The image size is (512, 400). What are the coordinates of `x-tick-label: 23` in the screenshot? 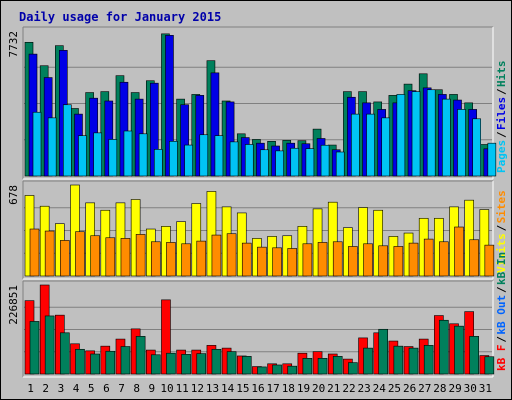 It's located at (364, 388).